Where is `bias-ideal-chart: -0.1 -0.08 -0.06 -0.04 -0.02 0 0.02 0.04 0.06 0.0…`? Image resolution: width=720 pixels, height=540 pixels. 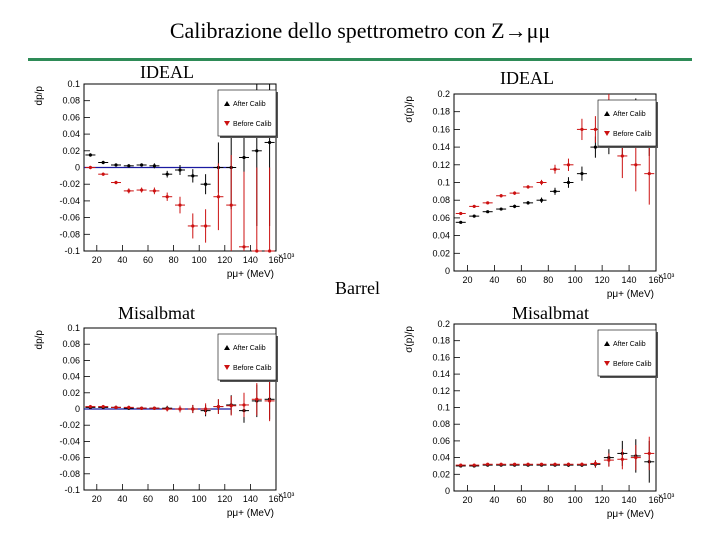 bias-ideal-chart: -0.1 -0.08 -0.06 -0.04 -0.02 0 0.02 0.04 0.06 0.0… is located at coordinates (164, 179).